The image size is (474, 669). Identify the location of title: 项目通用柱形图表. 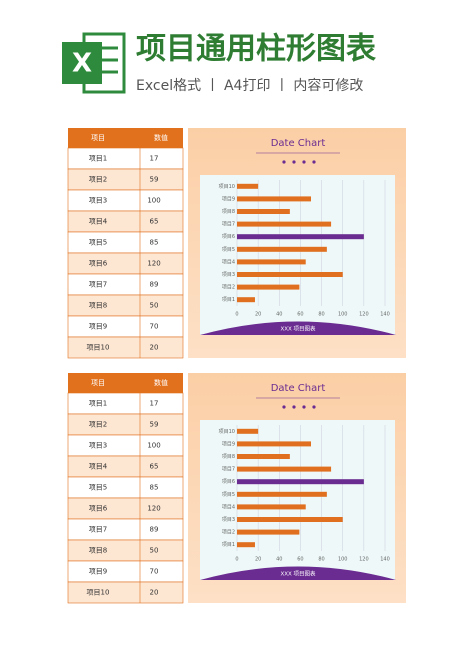
(256, 49).